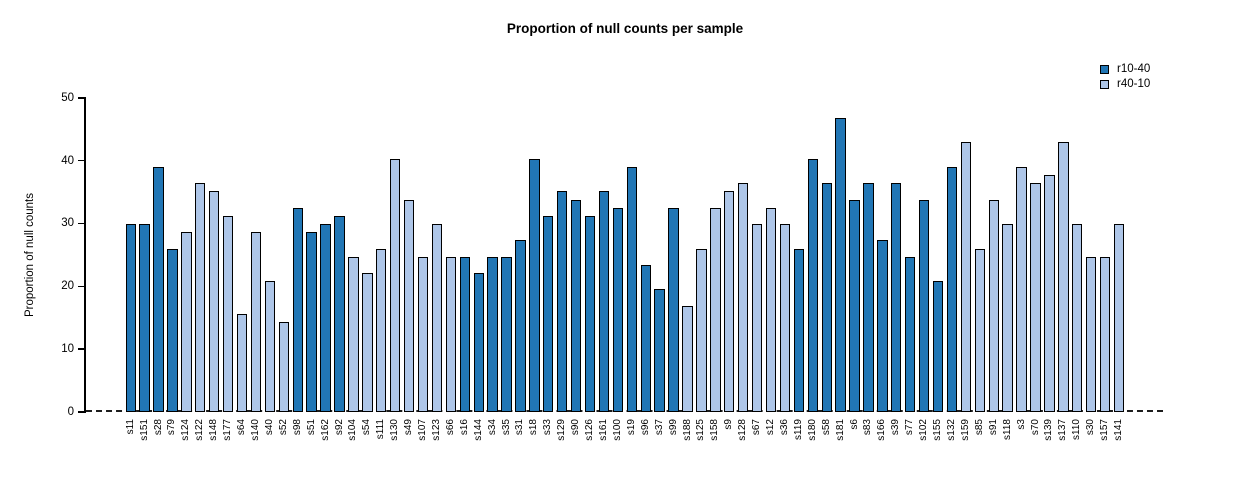 This screenshot has width=1238, height=500. Describe the element at coordinates (771, 309) in the screenshot. I see `bar-s12` at that location.